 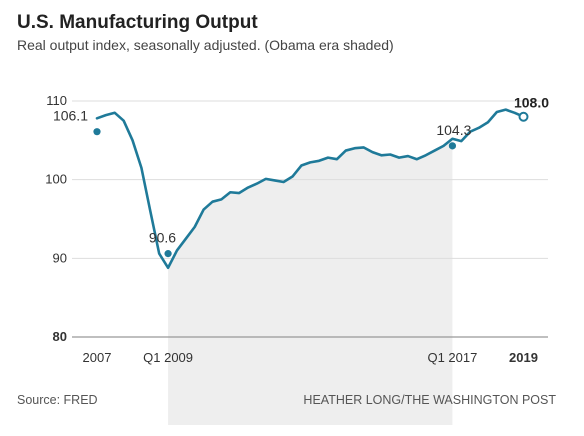 I want to click on annotation-label: 90.6, so click(x=162, y=238).